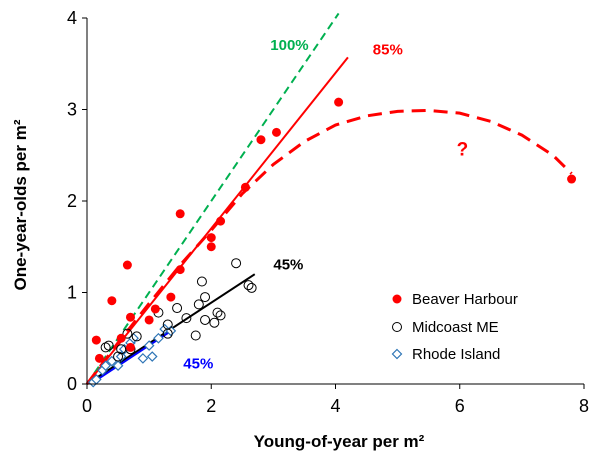 This screenshot has height=457, width=601. Describe the element at coordinates (72, 110) in the screenshot. I see `y-tick-label: 3` at that location.